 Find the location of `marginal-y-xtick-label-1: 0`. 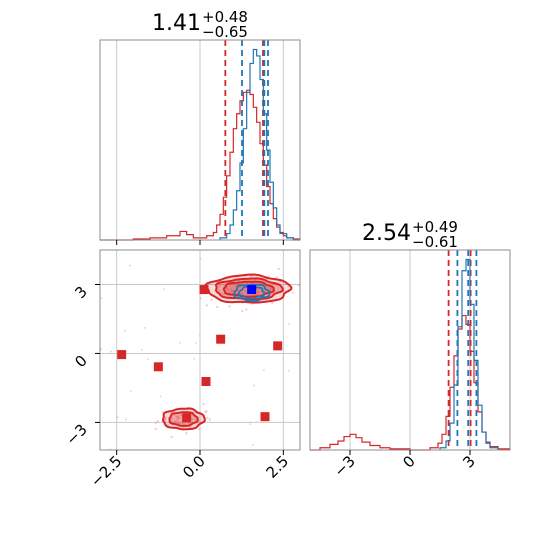

marginal-y-xtick-label-1: 0 is located at coordinates (408, 461).